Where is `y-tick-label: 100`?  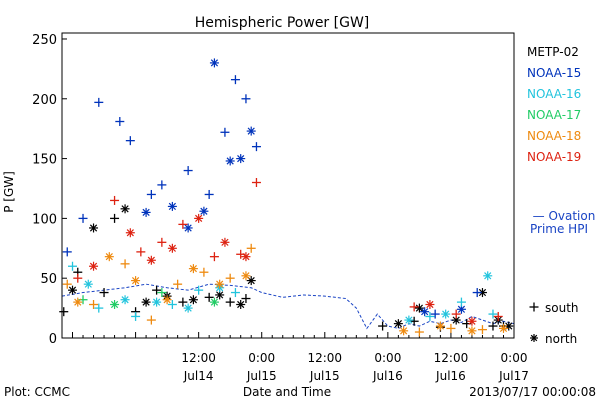 y-tick-label: 100 is located at coordinates (44, 219).